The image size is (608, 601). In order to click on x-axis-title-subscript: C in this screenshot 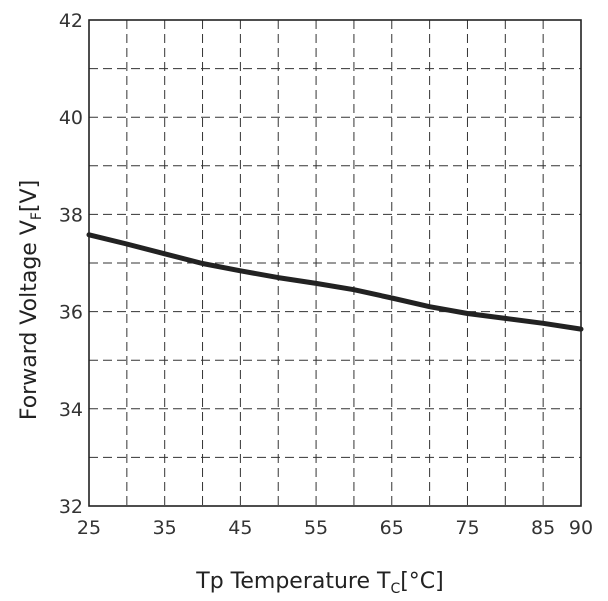, I will do `click(395, 589)`.